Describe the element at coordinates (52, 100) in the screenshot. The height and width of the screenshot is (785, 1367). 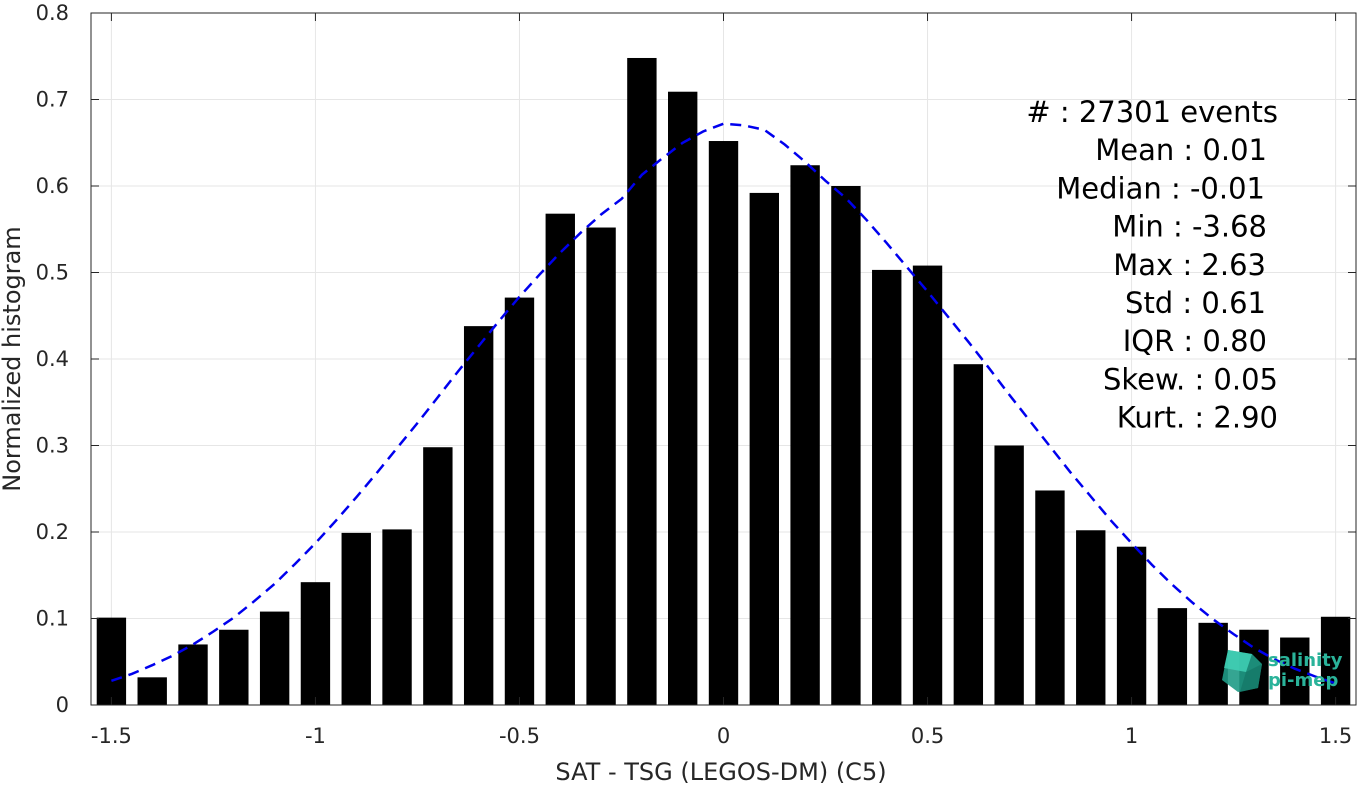
I see `y-tick-label: 0.7` at that location.